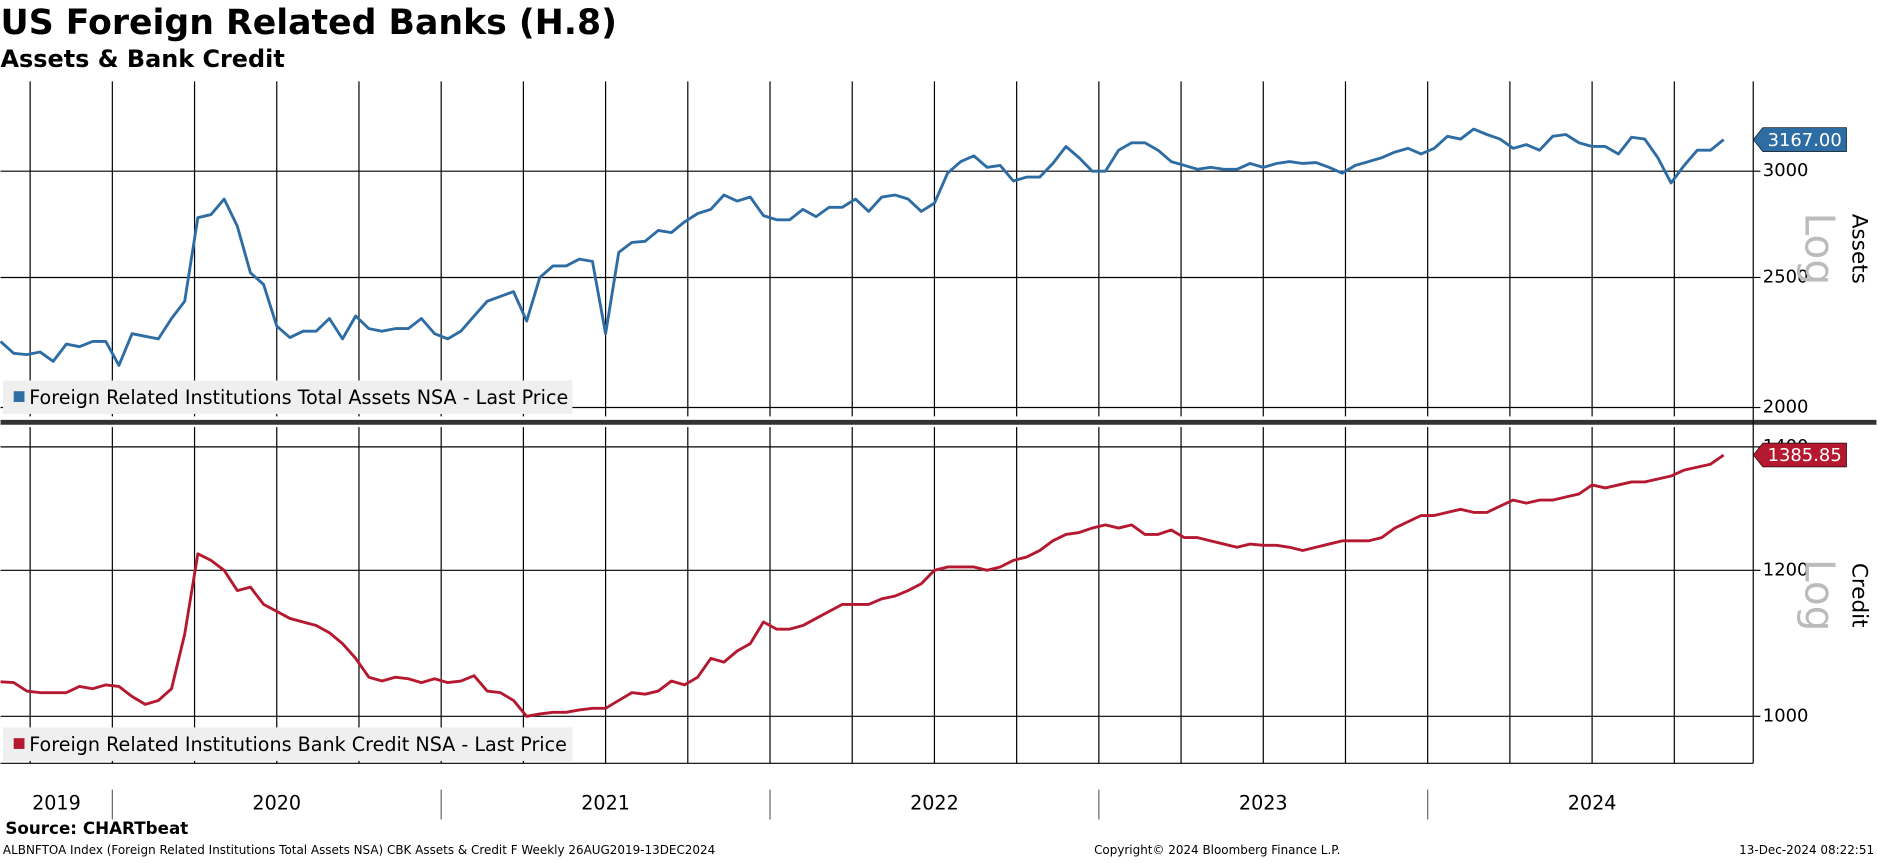 Image resolution: width=1877 pixels, height=863 pixels. What do you see at coordinates (309, 23) in the screenshot?
I see `chart-title: US Foreign Related Banks (H.8)` at bounding box center [309, 23].